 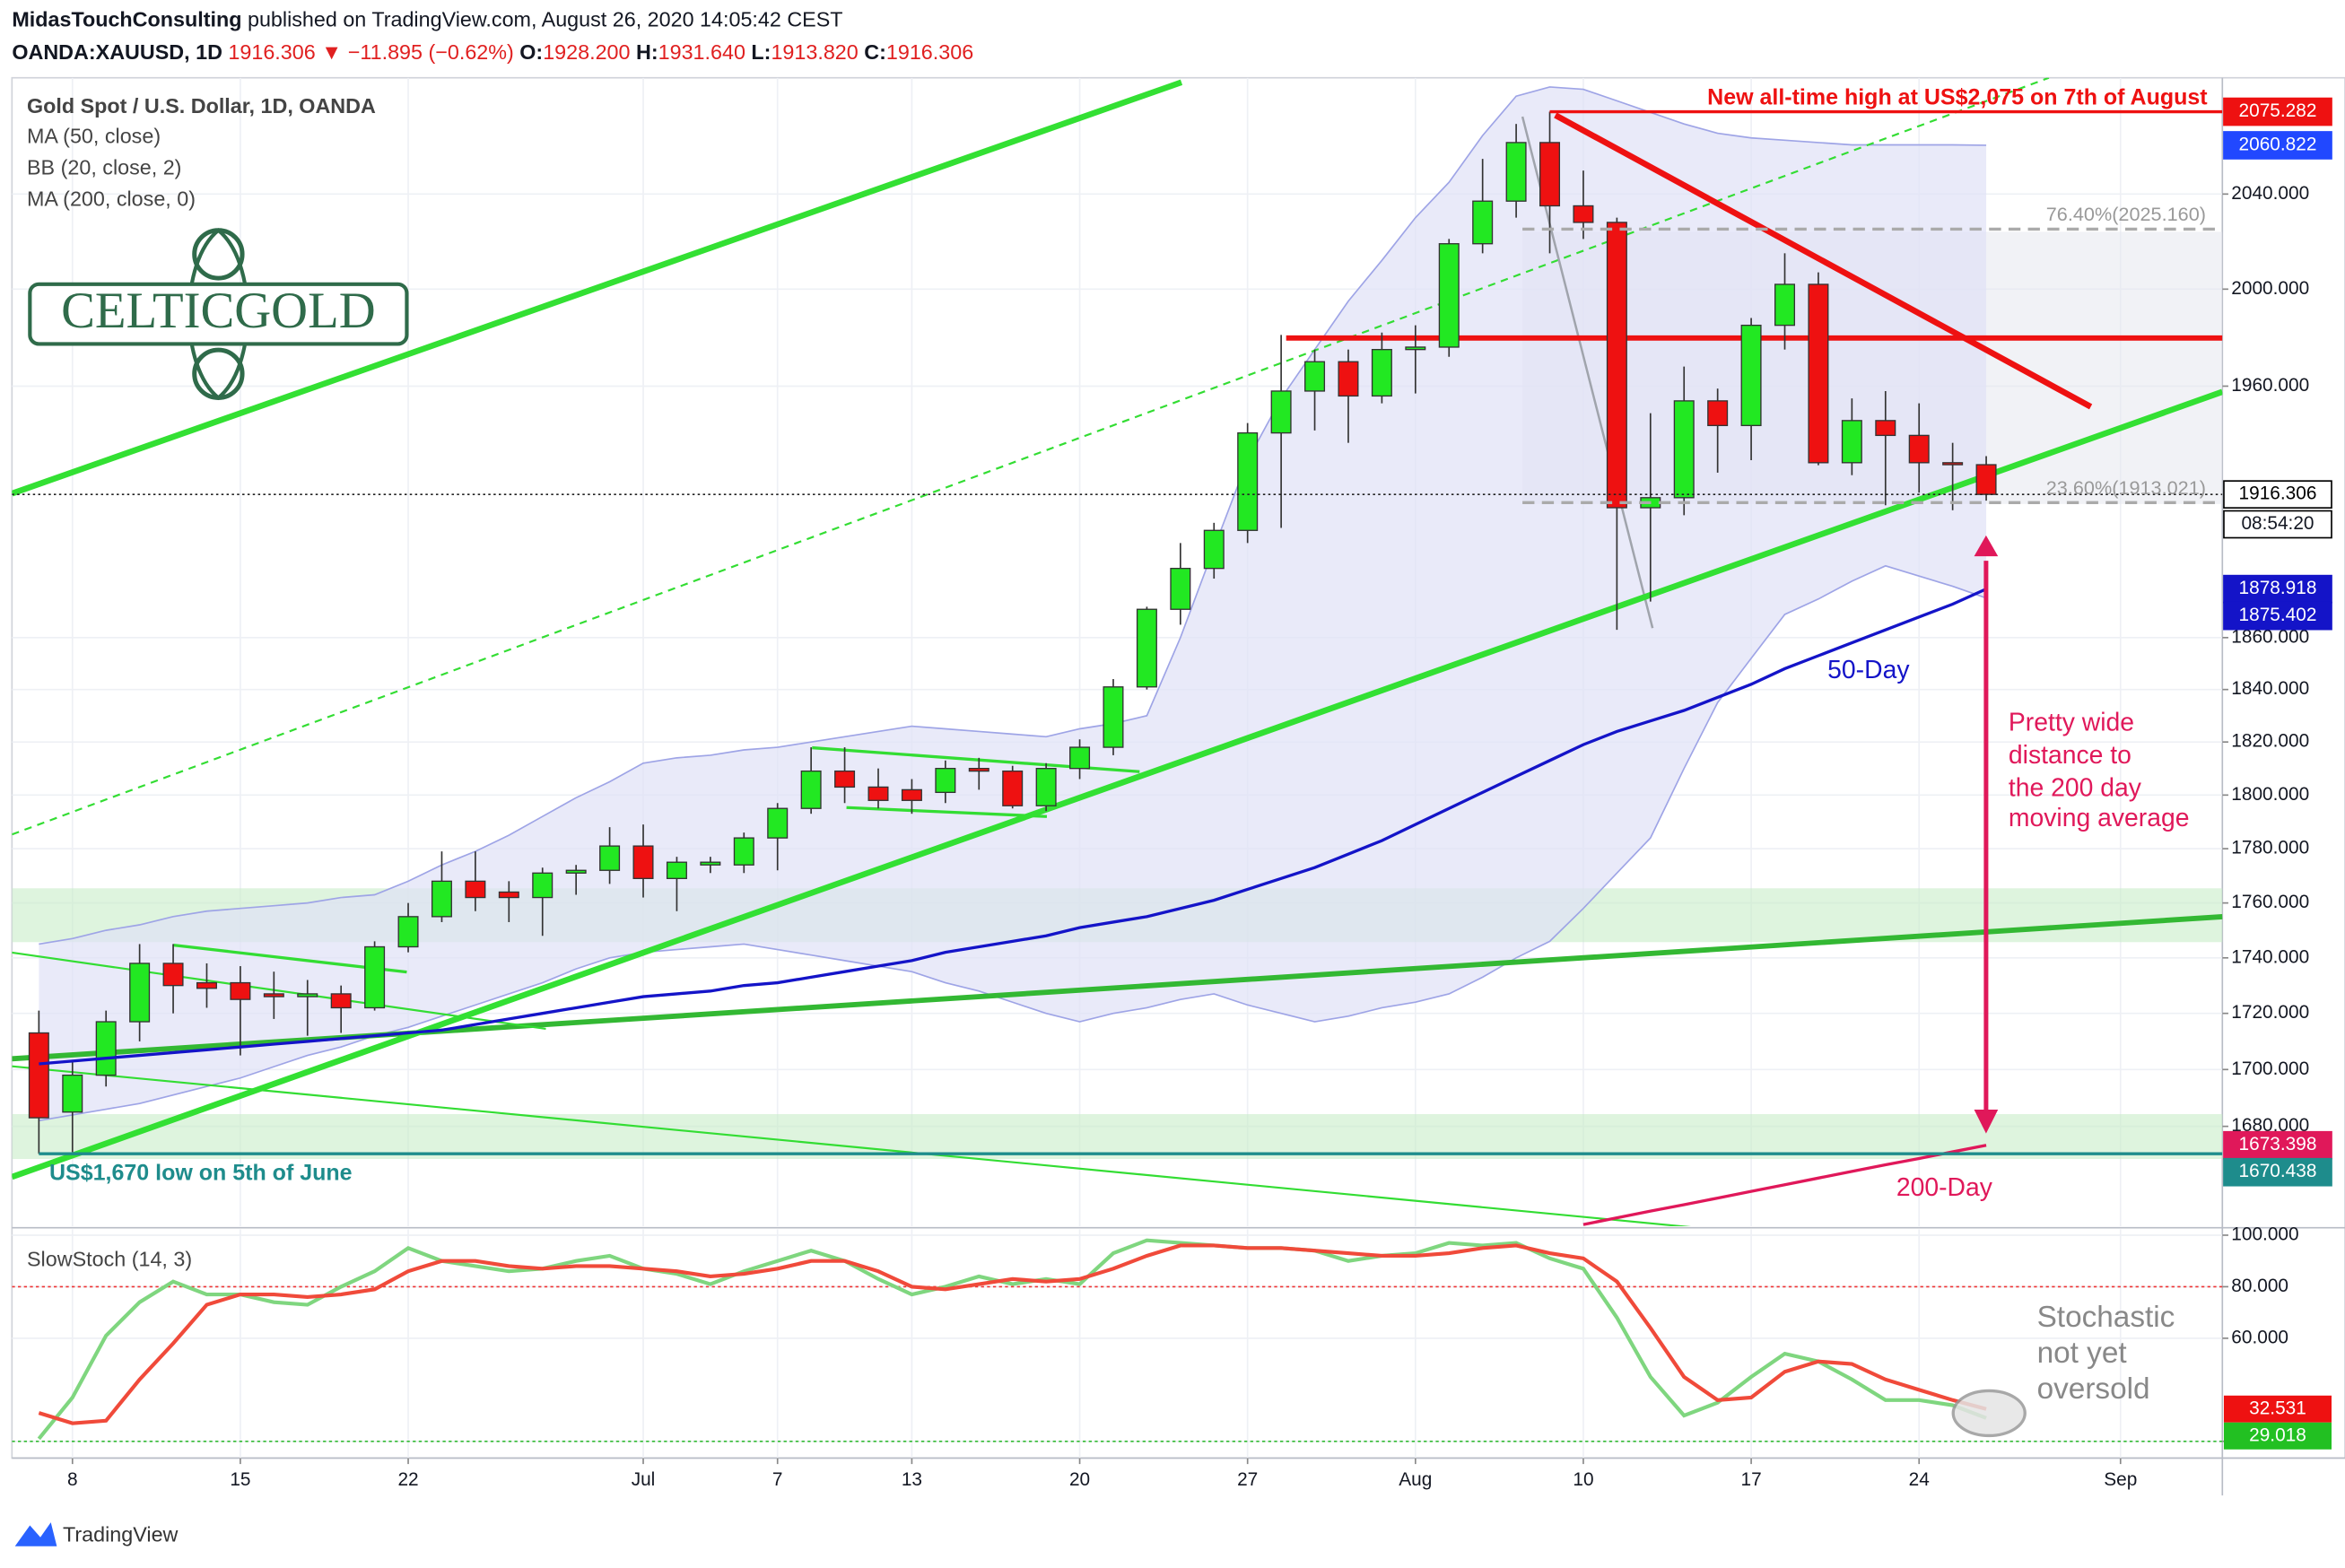 What do you see at coordinates (2126, 488) in the screenshot?
I see `fib-label: 23.60%(1913.021)` at bounding box center [2126, 488].